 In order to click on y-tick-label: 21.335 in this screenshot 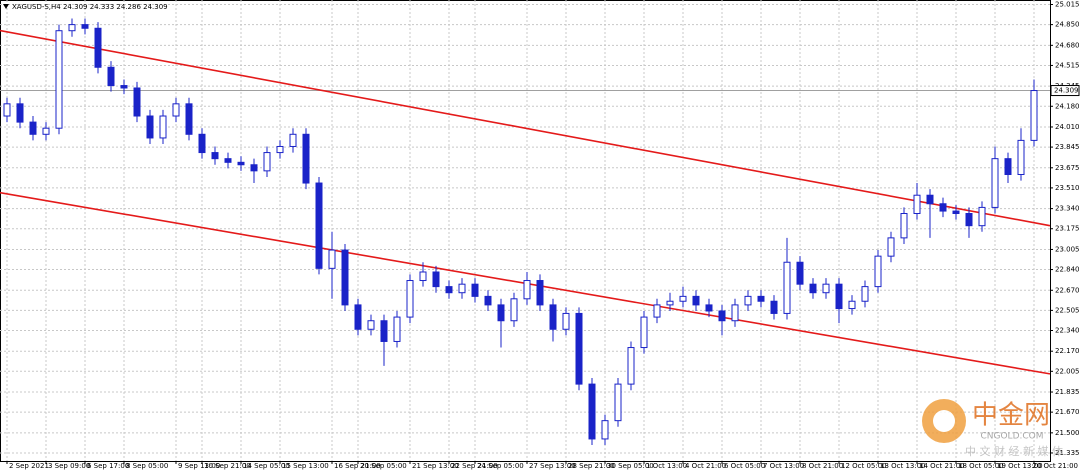, I will do `click(1067, 453)`.